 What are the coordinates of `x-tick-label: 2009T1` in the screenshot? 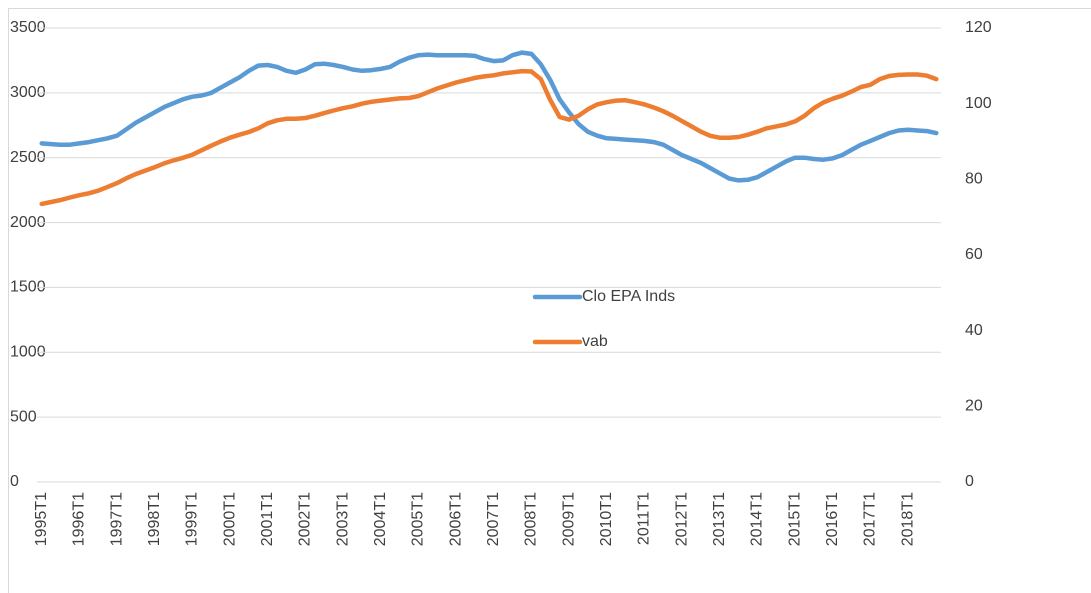 It's located at (568, 519).